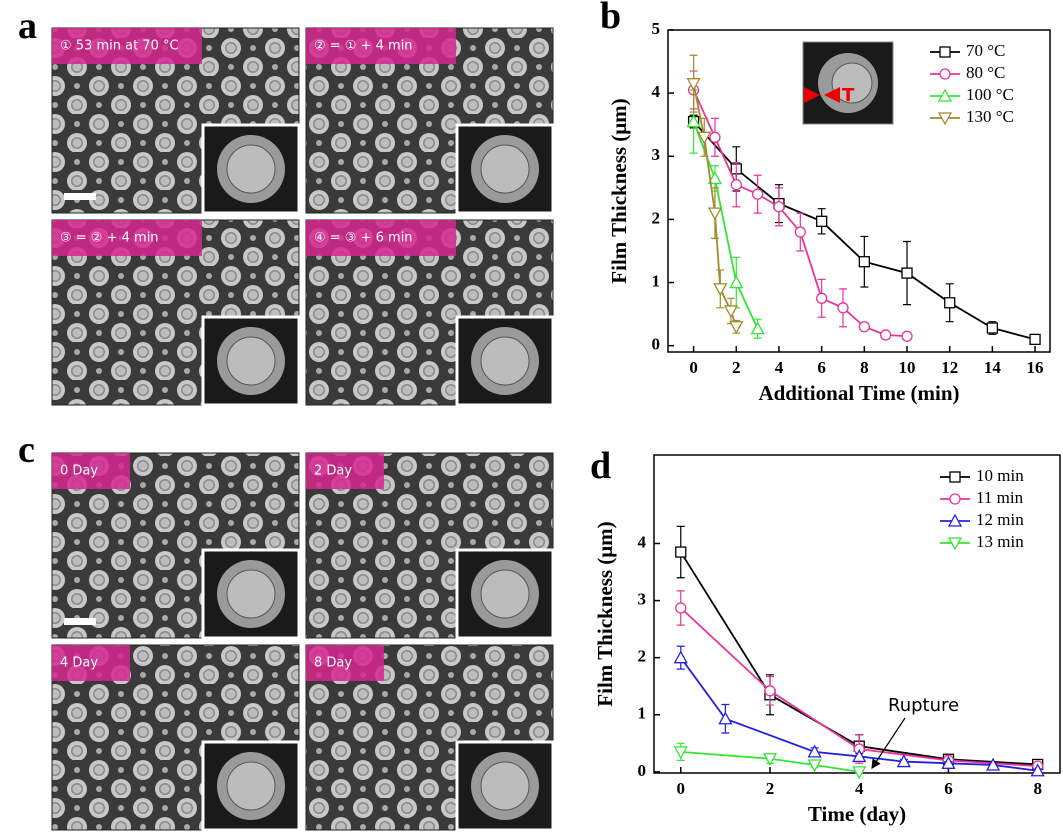  I want to click on legend-label: 80 °C, so click(985, 72).